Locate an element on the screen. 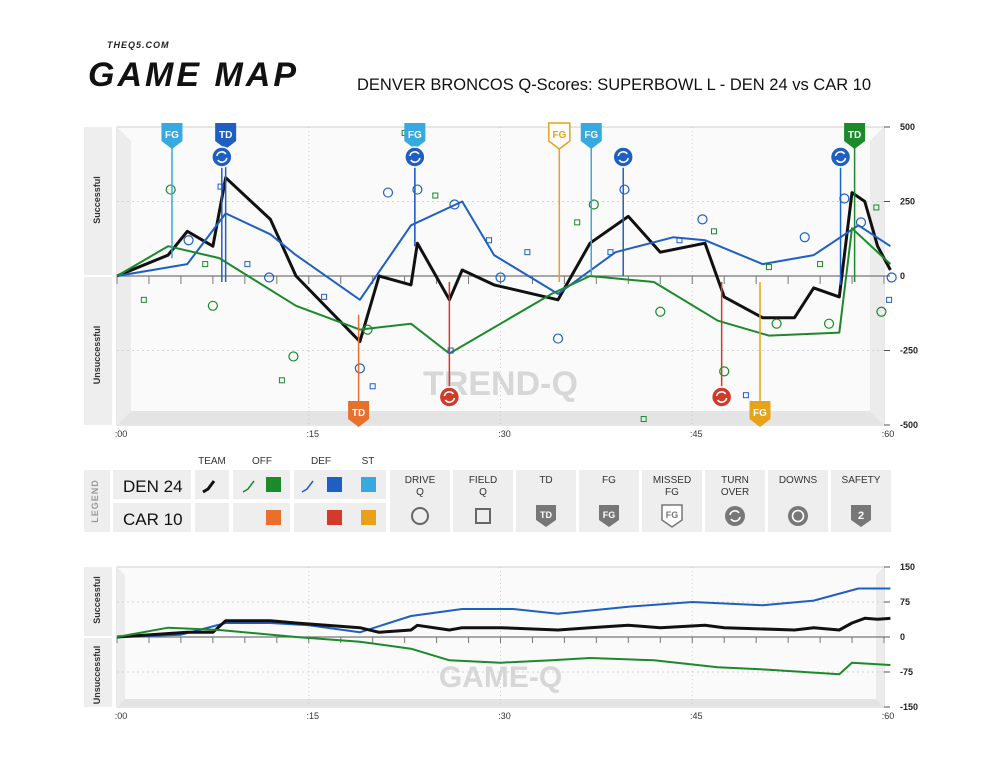  legend-item-label2: OVER is located at coordinates (735, 492).